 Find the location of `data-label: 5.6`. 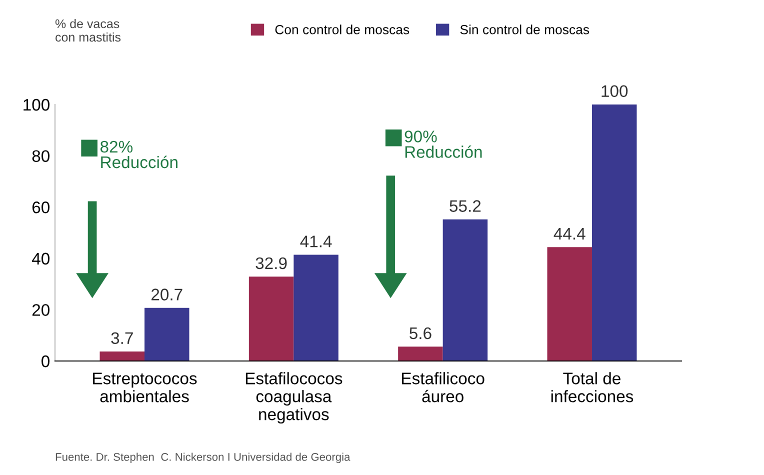

data-label: 5.6 is located at coordinates (421, 333).